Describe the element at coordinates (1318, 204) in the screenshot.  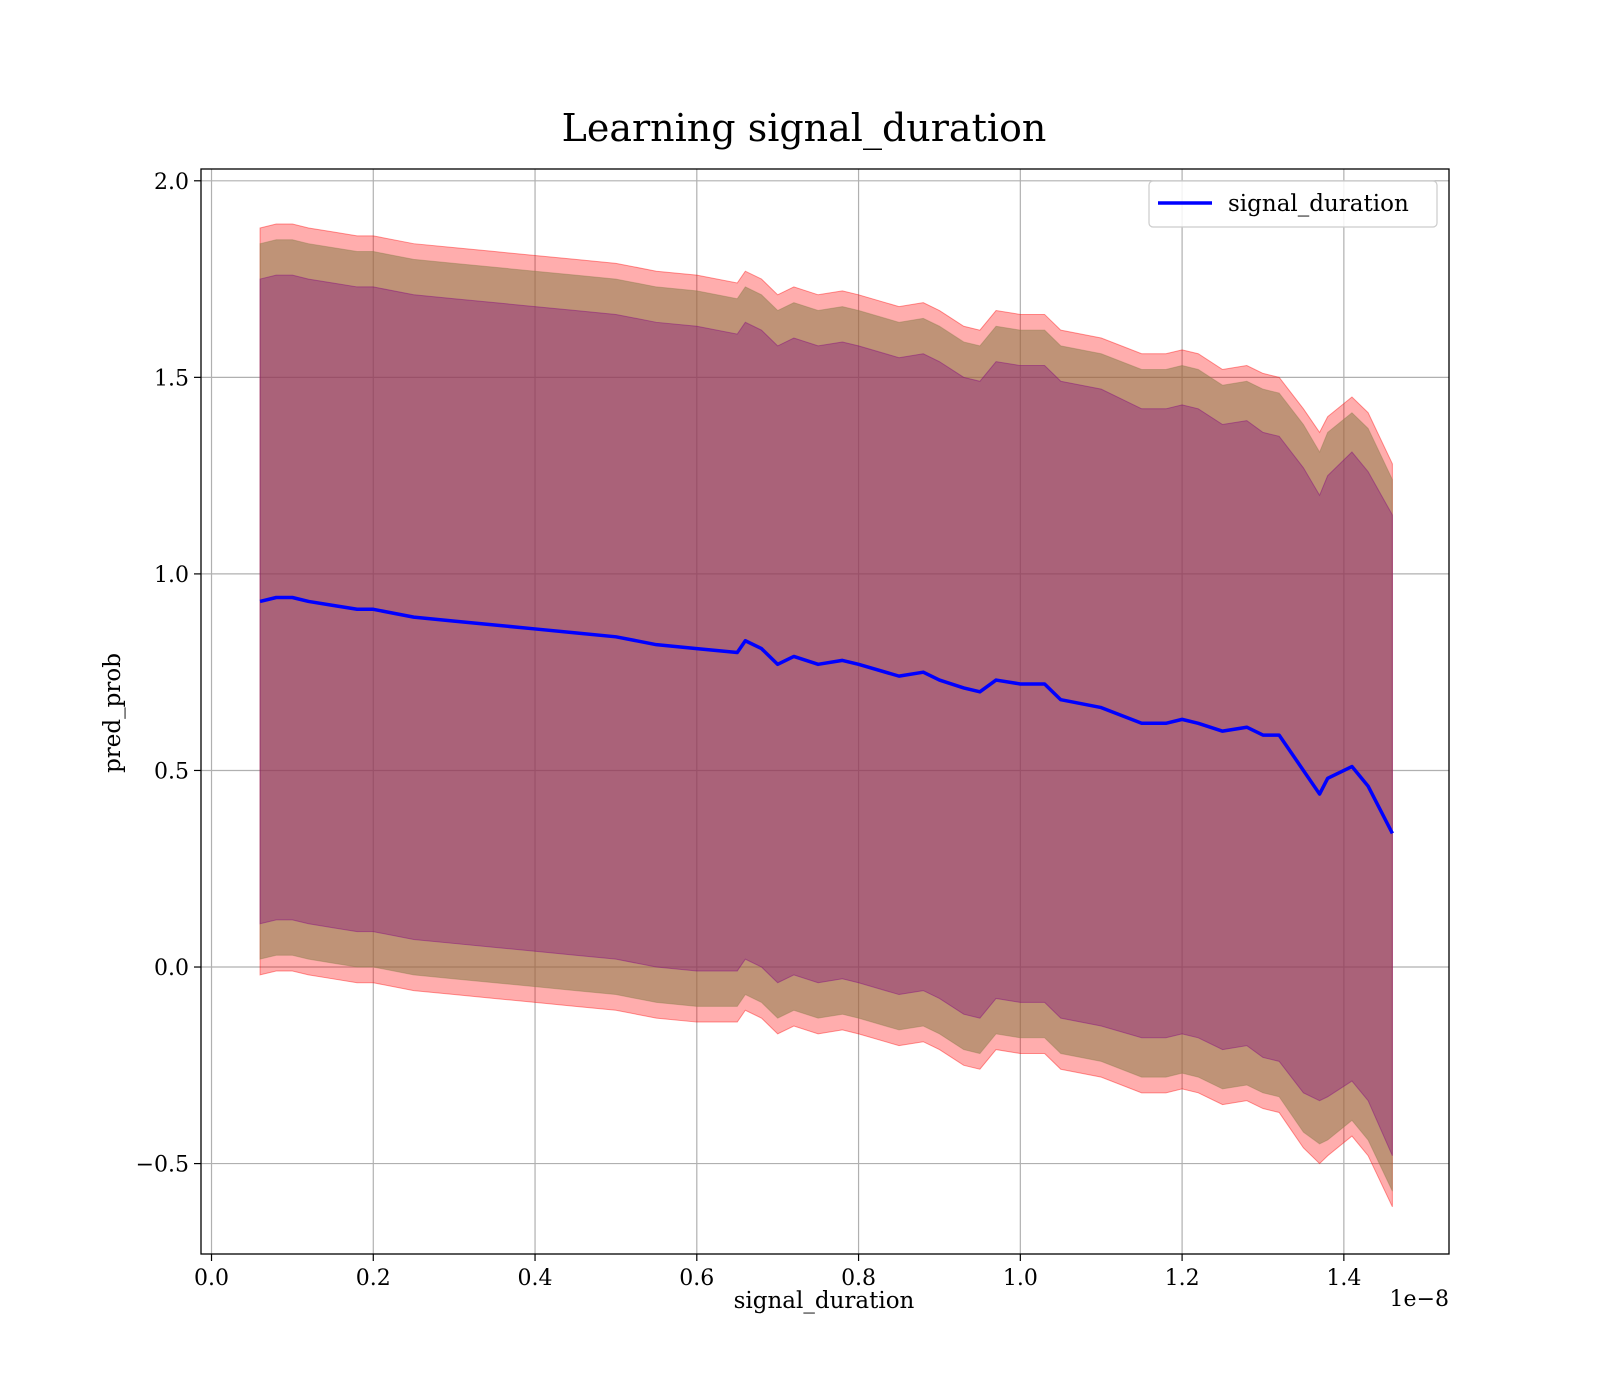
I see `legend-label: signal_duration` at that location.